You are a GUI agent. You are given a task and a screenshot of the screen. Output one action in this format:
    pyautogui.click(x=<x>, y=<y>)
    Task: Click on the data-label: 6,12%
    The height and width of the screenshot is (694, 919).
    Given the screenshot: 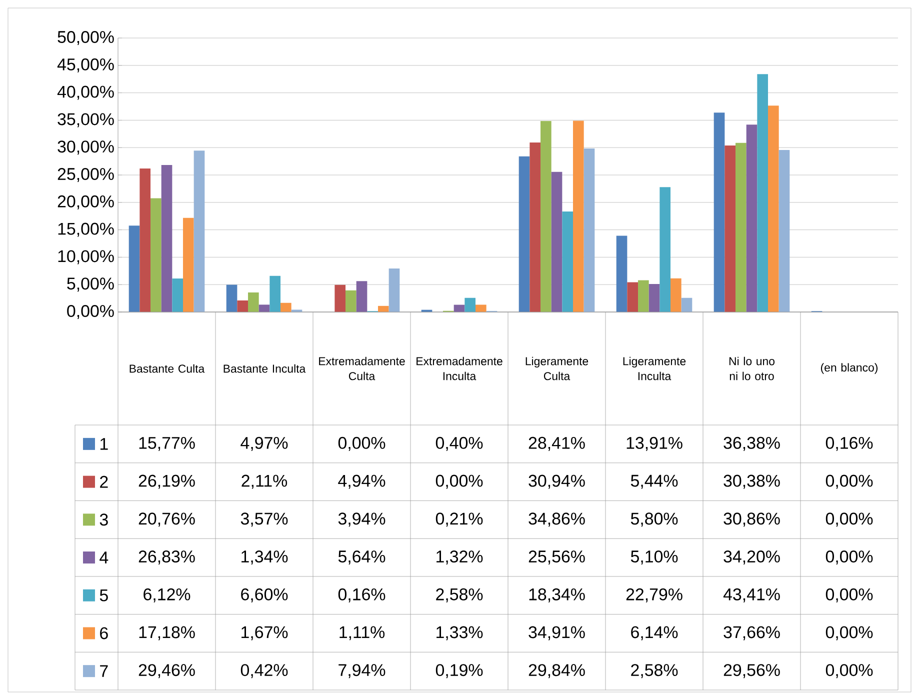 What is the action you would take?
    pyautogui.click(x=167, y=595)
    